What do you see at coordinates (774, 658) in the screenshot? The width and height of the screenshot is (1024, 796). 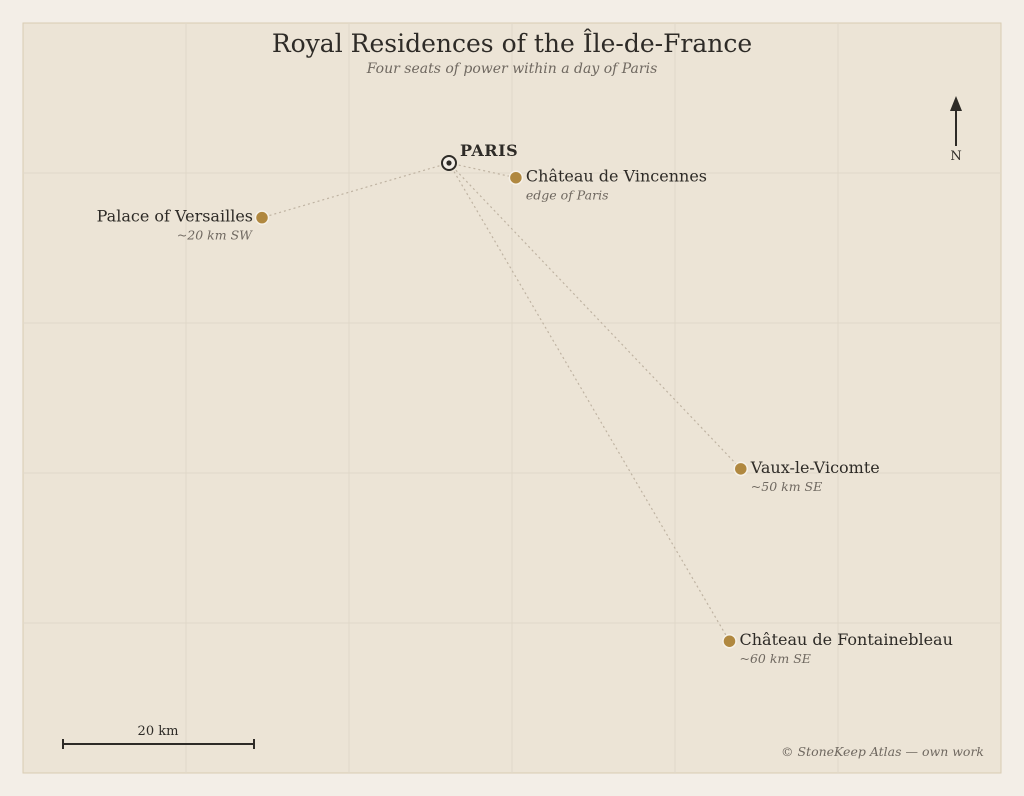 I see `place-note: ~60 km SE` at bounding box center [774, 658].